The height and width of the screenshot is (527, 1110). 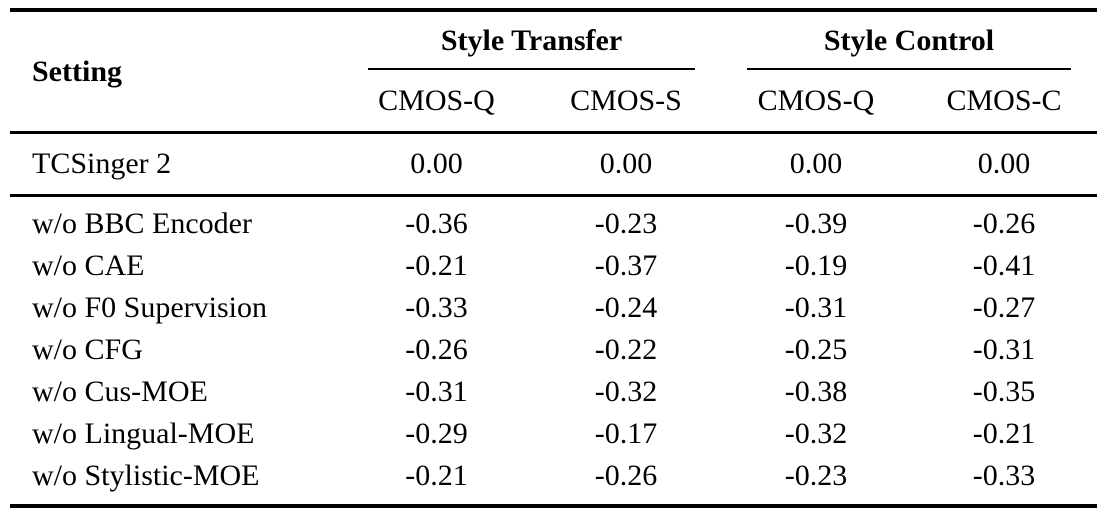 I want to click on value-cell: -0.29, so click(x=436, y=433).